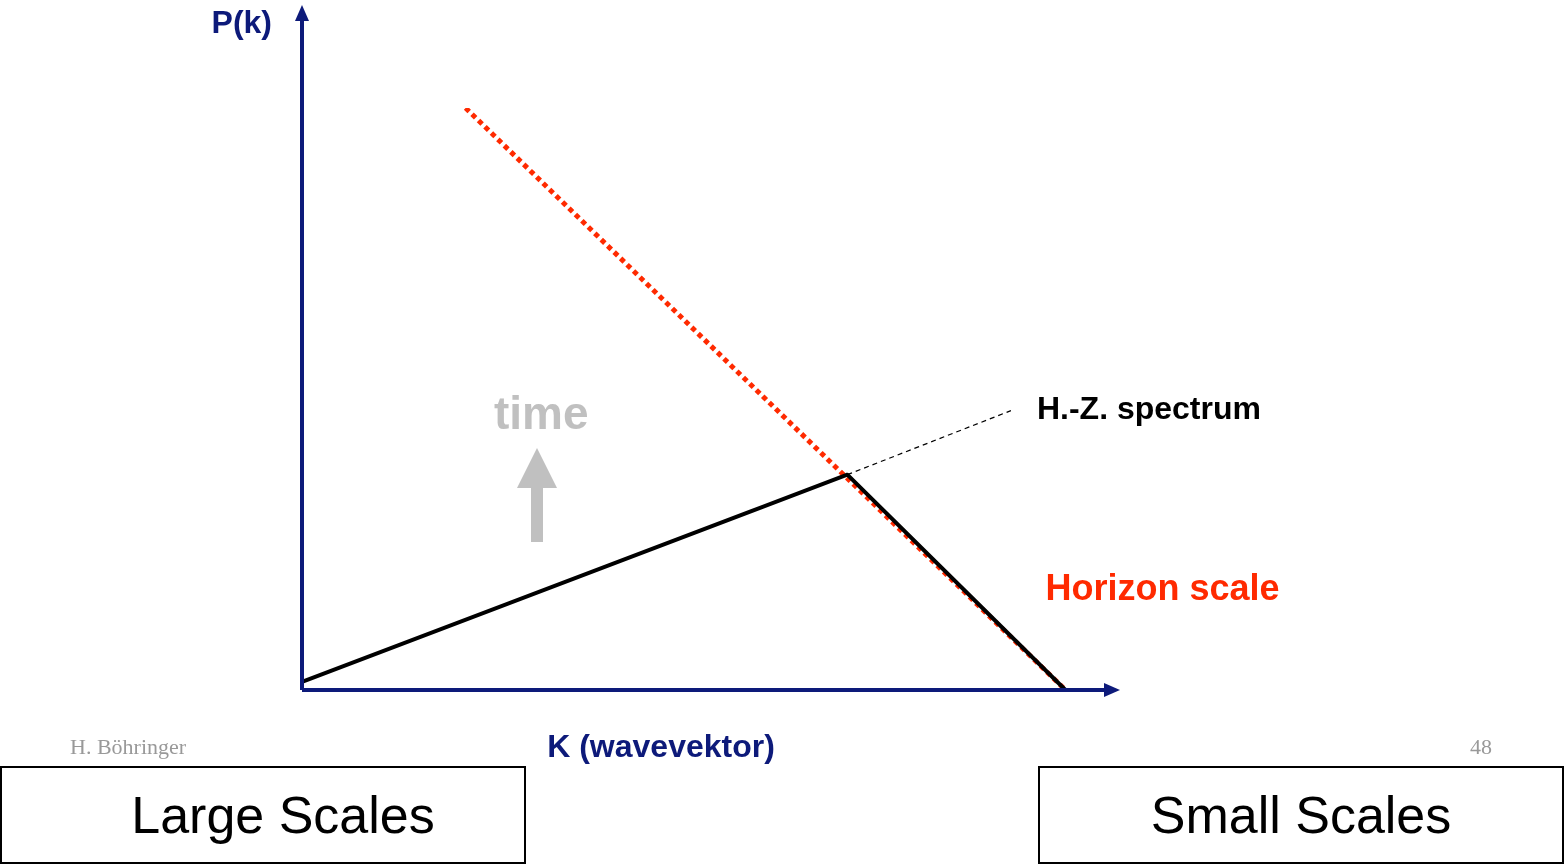 This screenshot has width=1564, height=866. What do you see at coordinates (263, 815) in the screenshot?
I see `text: Large Scales` at bounding box center [263, 815].